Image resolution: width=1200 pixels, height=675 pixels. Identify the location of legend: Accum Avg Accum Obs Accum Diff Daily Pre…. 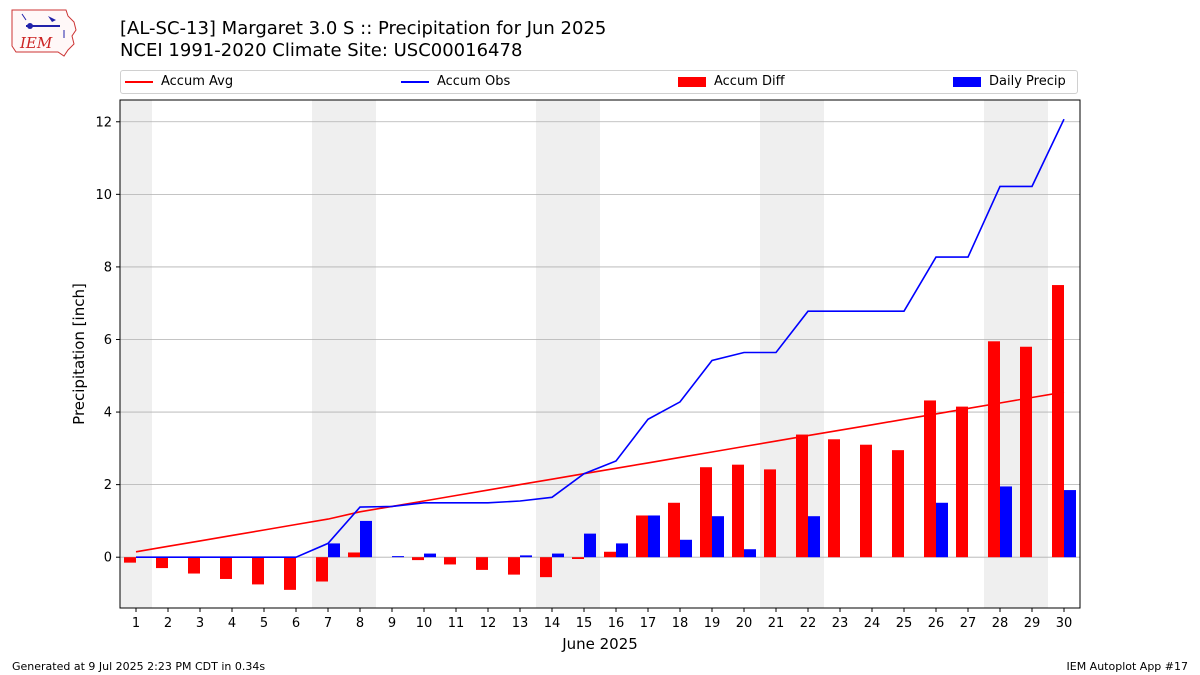
(599, 82).